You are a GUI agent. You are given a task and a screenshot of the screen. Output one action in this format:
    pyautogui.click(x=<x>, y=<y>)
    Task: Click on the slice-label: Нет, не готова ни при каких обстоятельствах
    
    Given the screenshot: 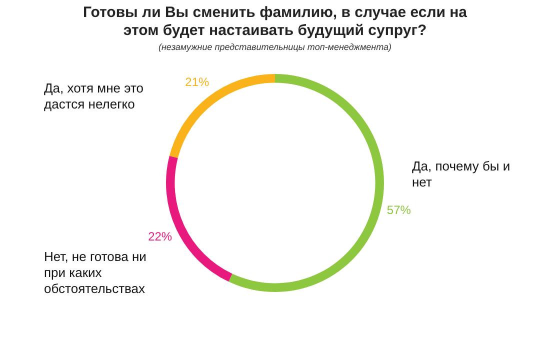 What is the action you would take?
    pyautogui.click(x=95, y=272)
    